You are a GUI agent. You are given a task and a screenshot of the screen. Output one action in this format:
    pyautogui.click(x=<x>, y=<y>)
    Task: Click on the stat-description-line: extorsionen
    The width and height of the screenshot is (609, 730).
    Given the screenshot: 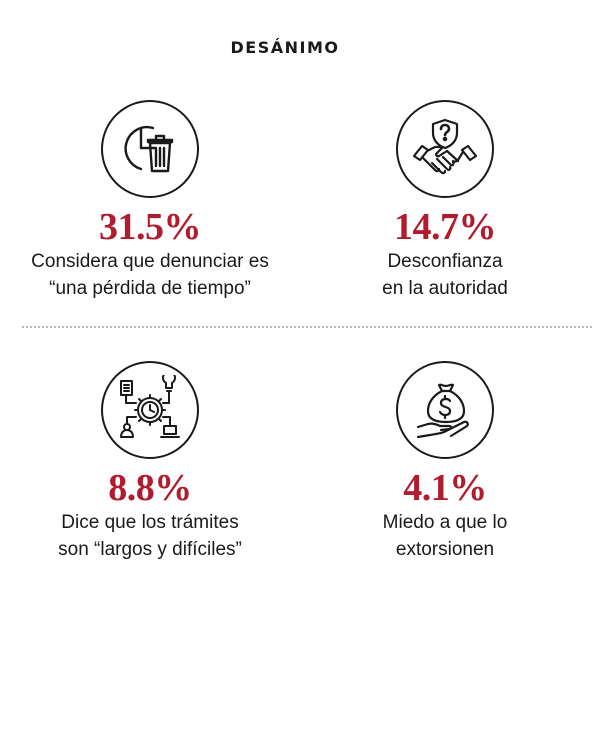 What is the action you would take?
    pyautogui.click(x=445, y=549)
    